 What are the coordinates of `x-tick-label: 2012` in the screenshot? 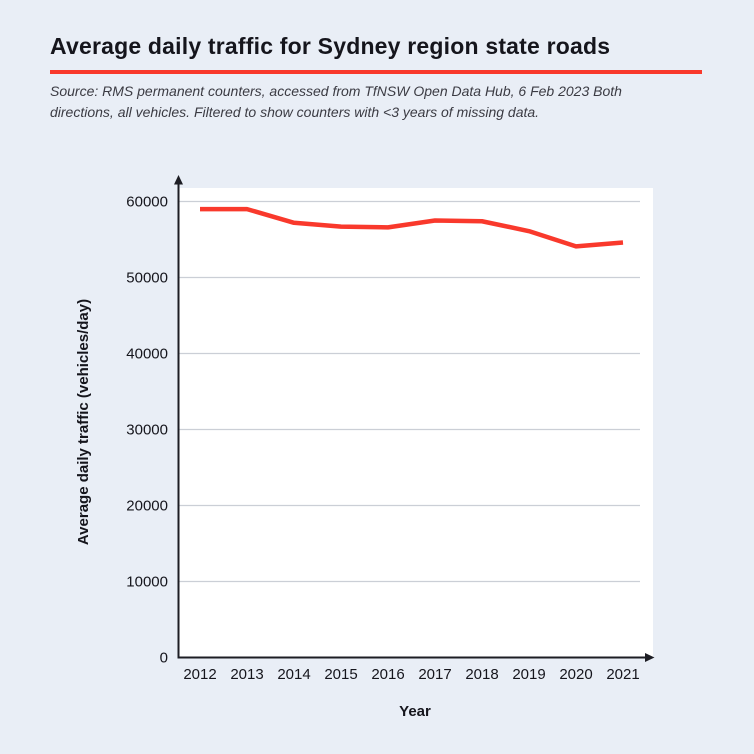 It's located at (199, 674).